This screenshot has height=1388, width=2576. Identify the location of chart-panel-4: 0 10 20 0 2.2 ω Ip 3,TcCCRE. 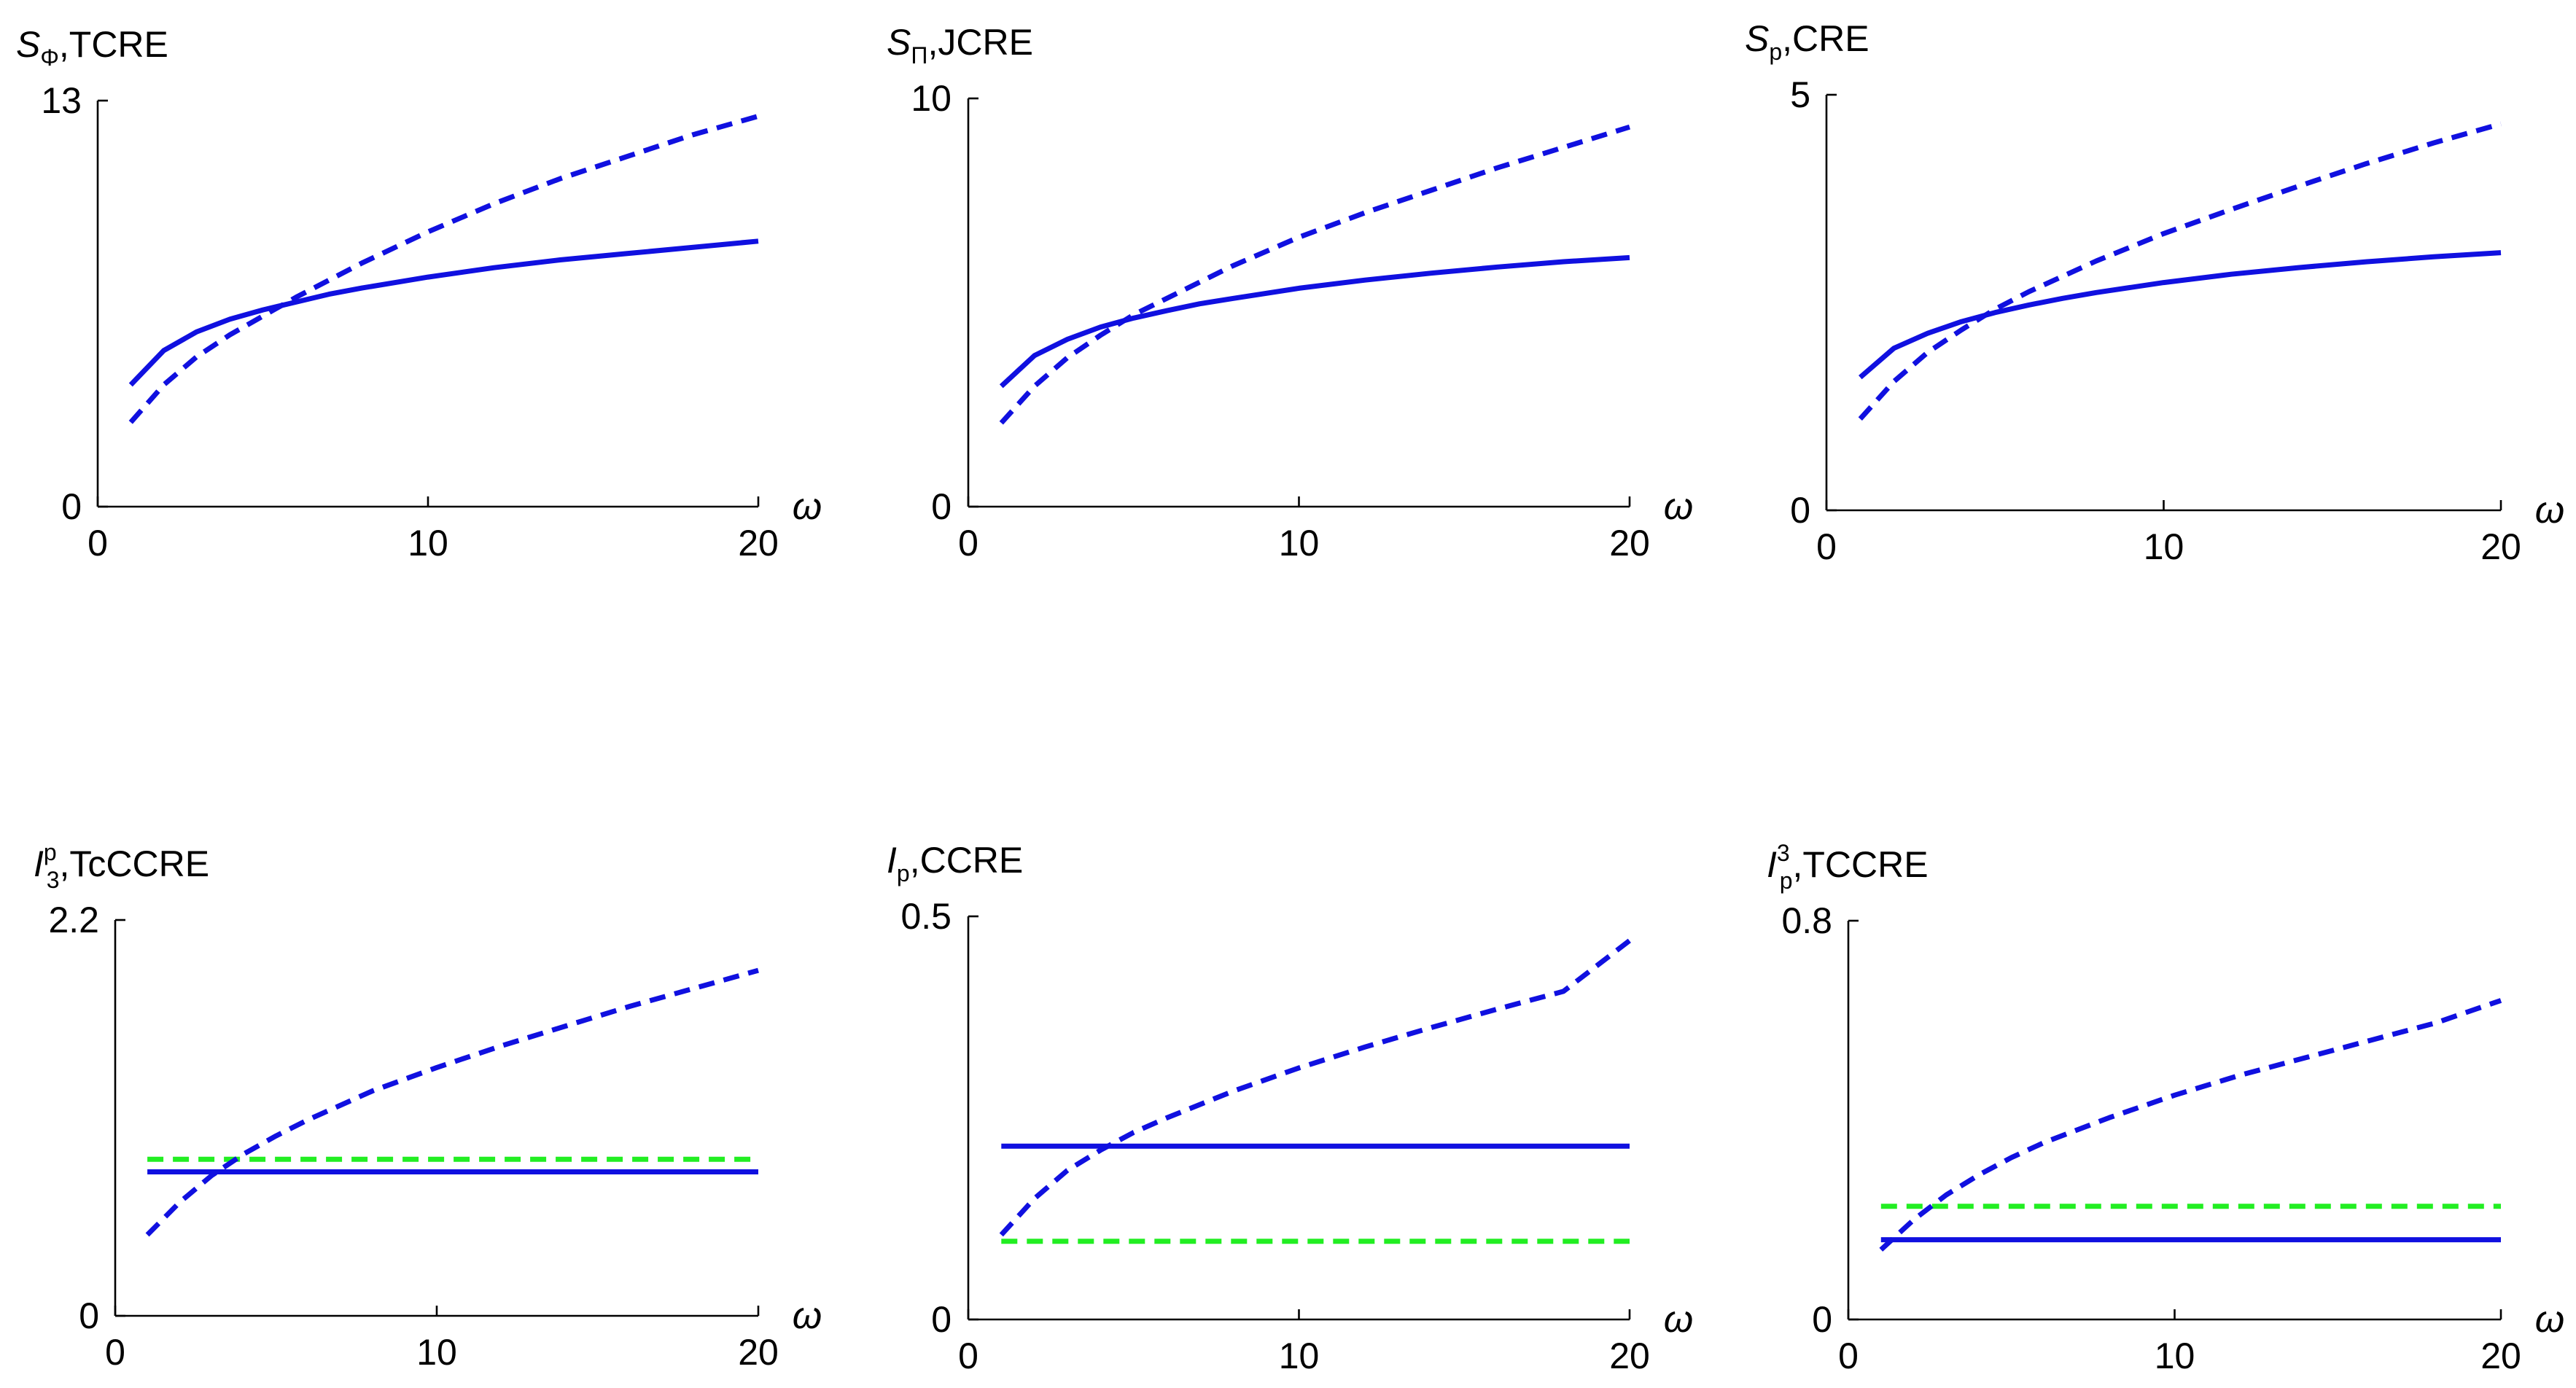
(428, 1106).